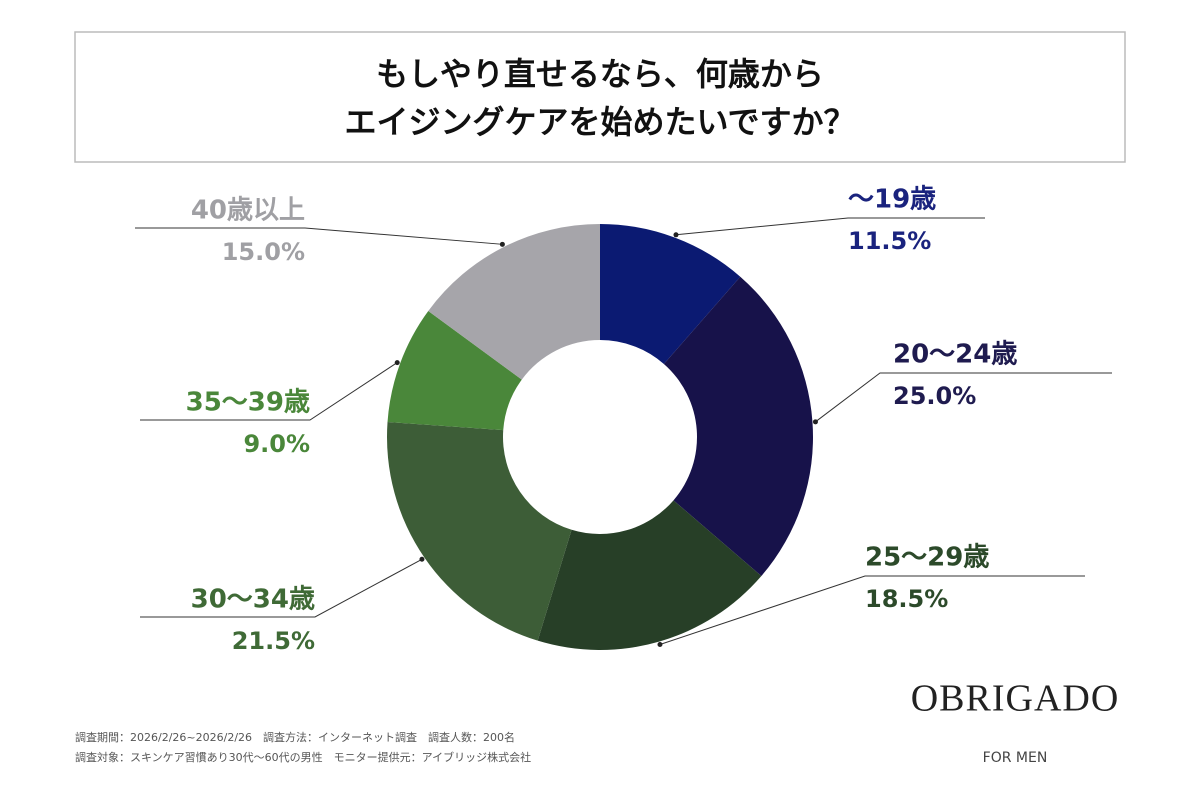  I want to click on slice-label: 20～24歳, so click(955, 355).